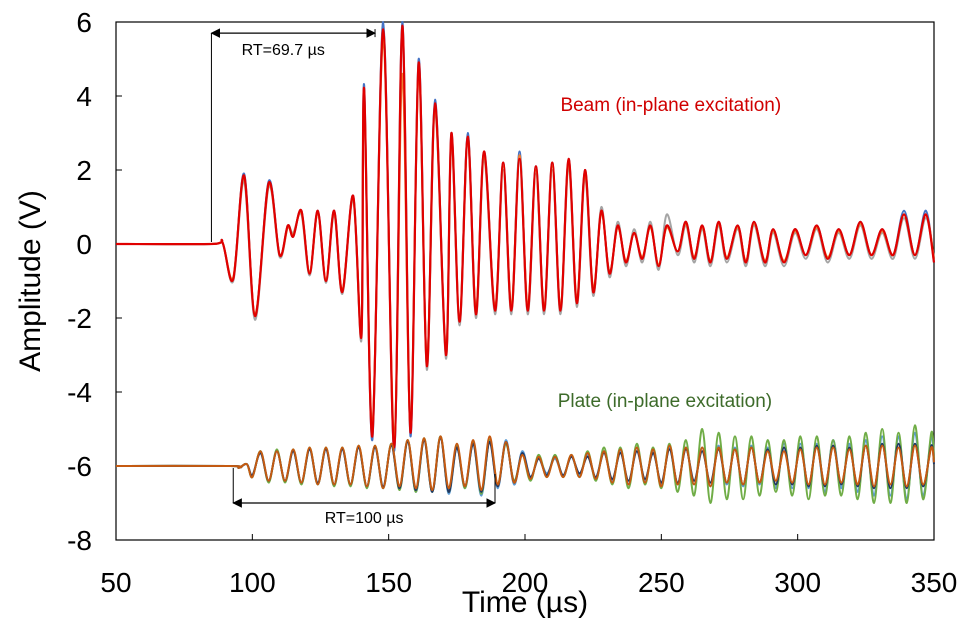  I want to click on rt-label-rt_beam: RT=69.7 µs, so click(283, 50).